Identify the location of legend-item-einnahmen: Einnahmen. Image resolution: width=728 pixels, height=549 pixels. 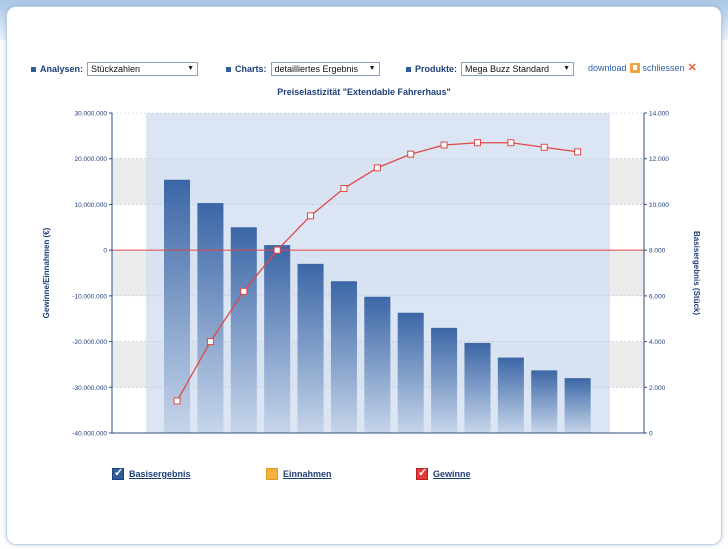
(299, 474).